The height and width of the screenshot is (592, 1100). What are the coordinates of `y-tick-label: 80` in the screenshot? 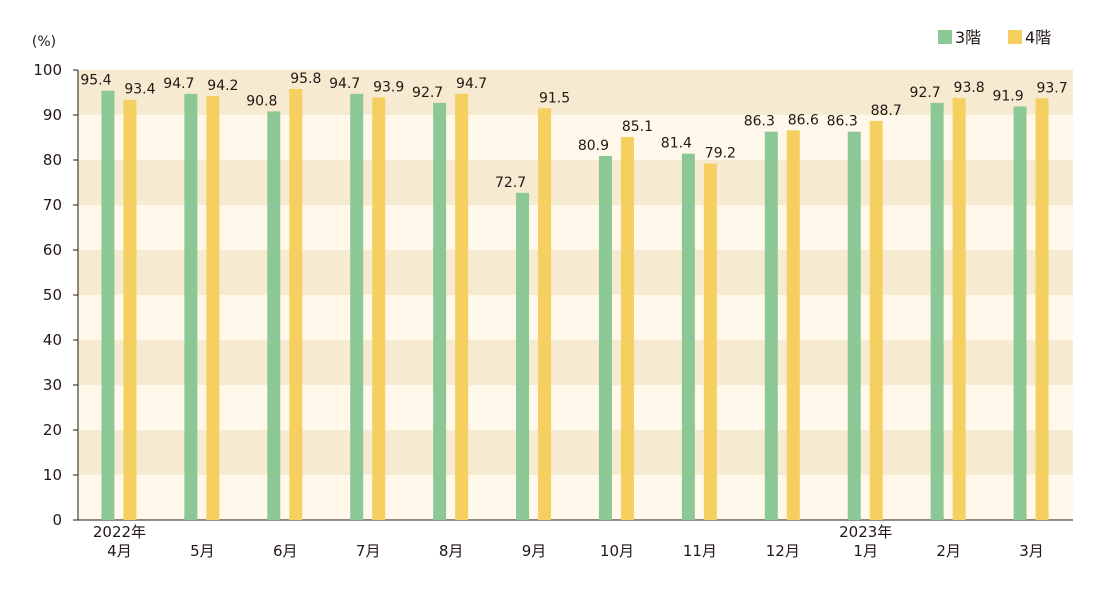 It's located at (52, 160).